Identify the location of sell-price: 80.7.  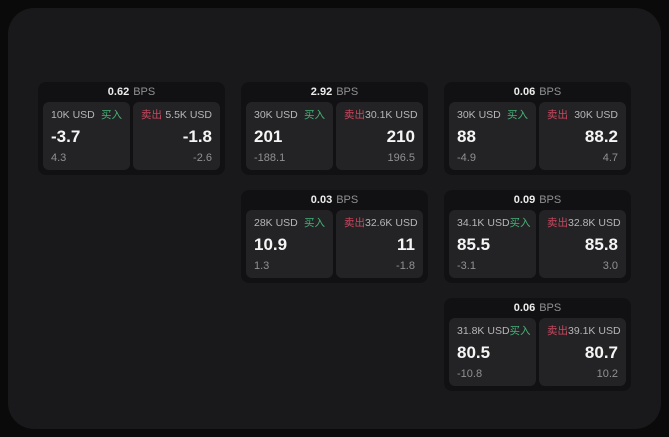
(601, 352).